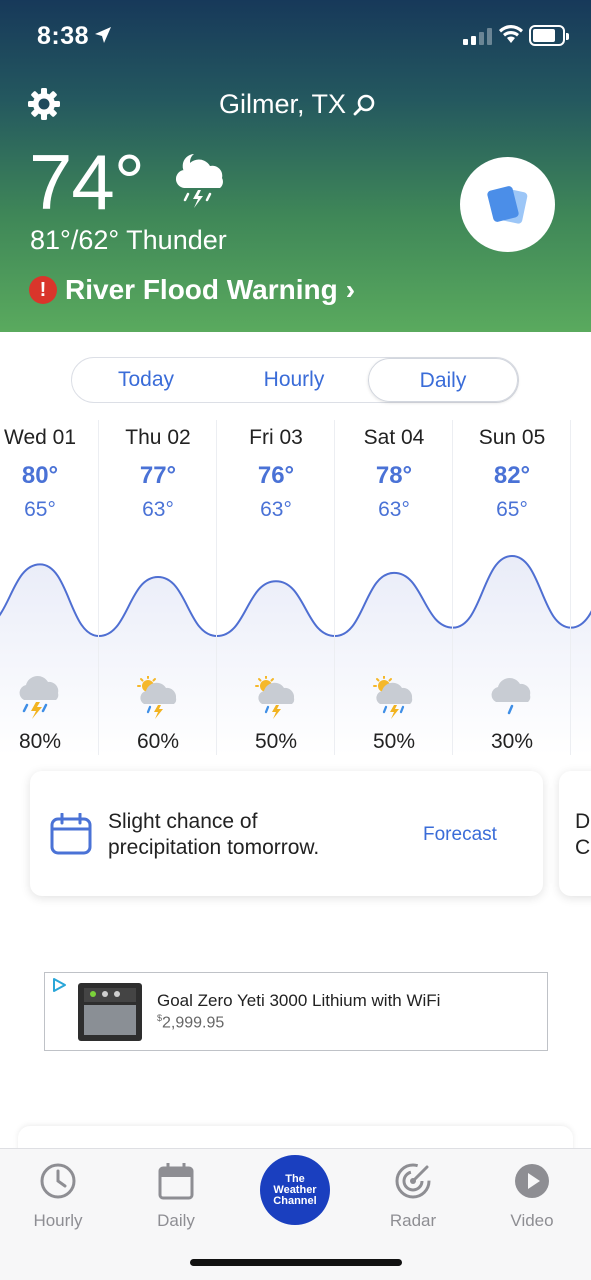  What do you see at coordinates (158, 437) in the screenshot?
I see `day-name: Thu 02` at bounding box center [158, 437].